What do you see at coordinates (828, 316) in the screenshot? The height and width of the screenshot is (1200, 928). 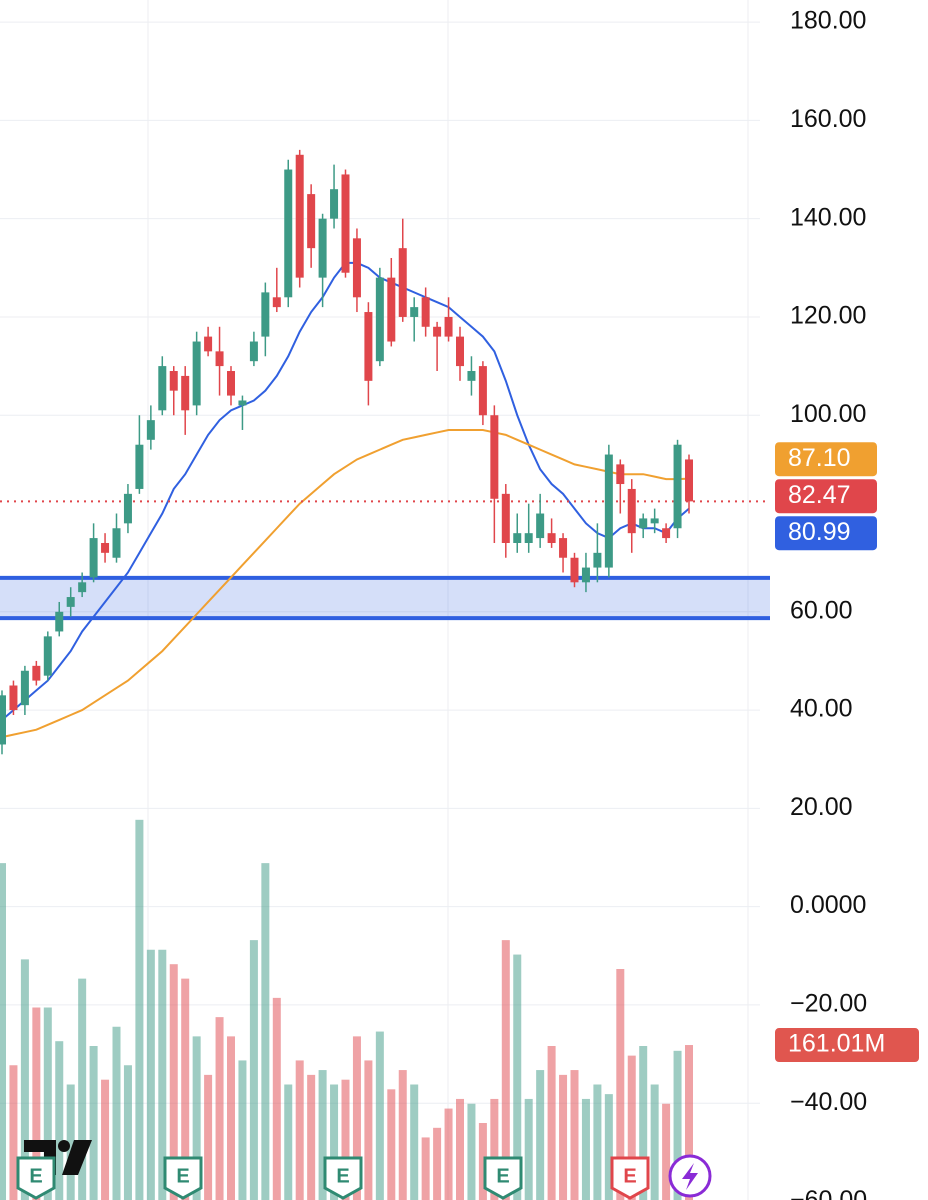 I see `y-tick-label: 120.00` at bounding box center [828, 316].